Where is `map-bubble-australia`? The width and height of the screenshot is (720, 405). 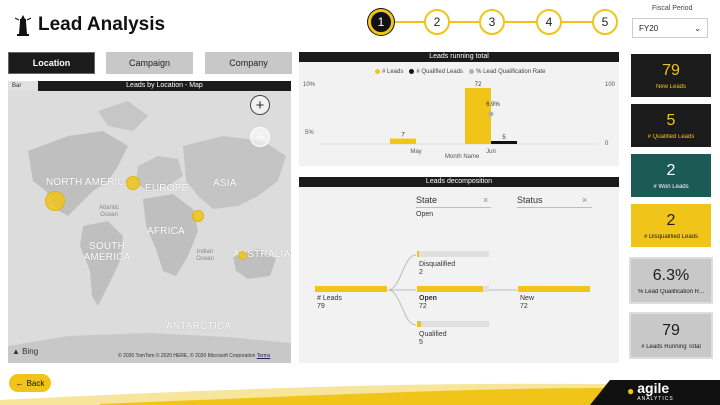
map-bubble-australia is located at coordinates (242, 255).